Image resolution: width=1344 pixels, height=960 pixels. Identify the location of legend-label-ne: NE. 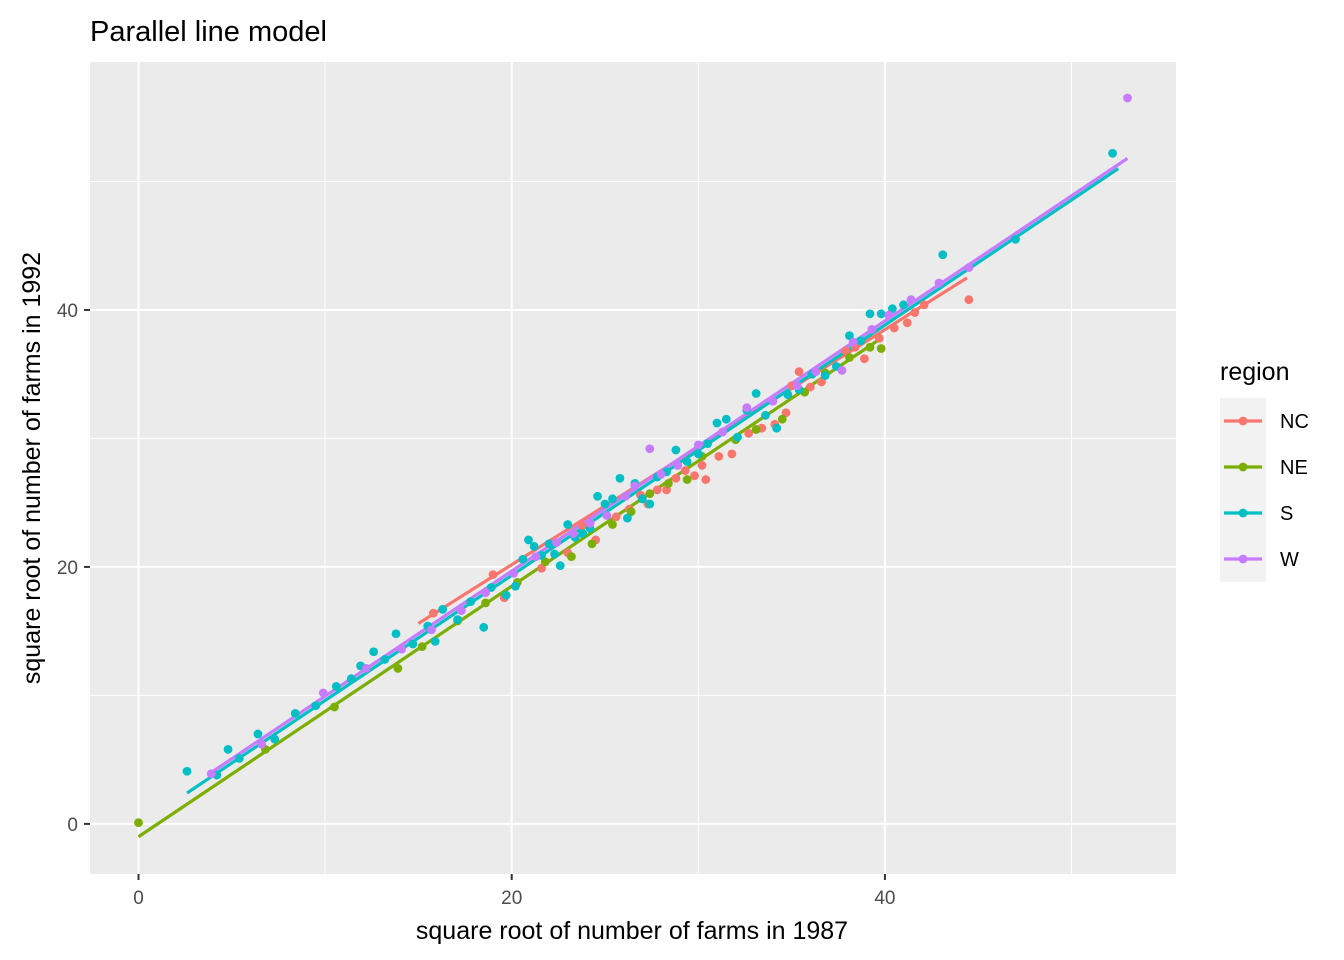
(1294, 468).